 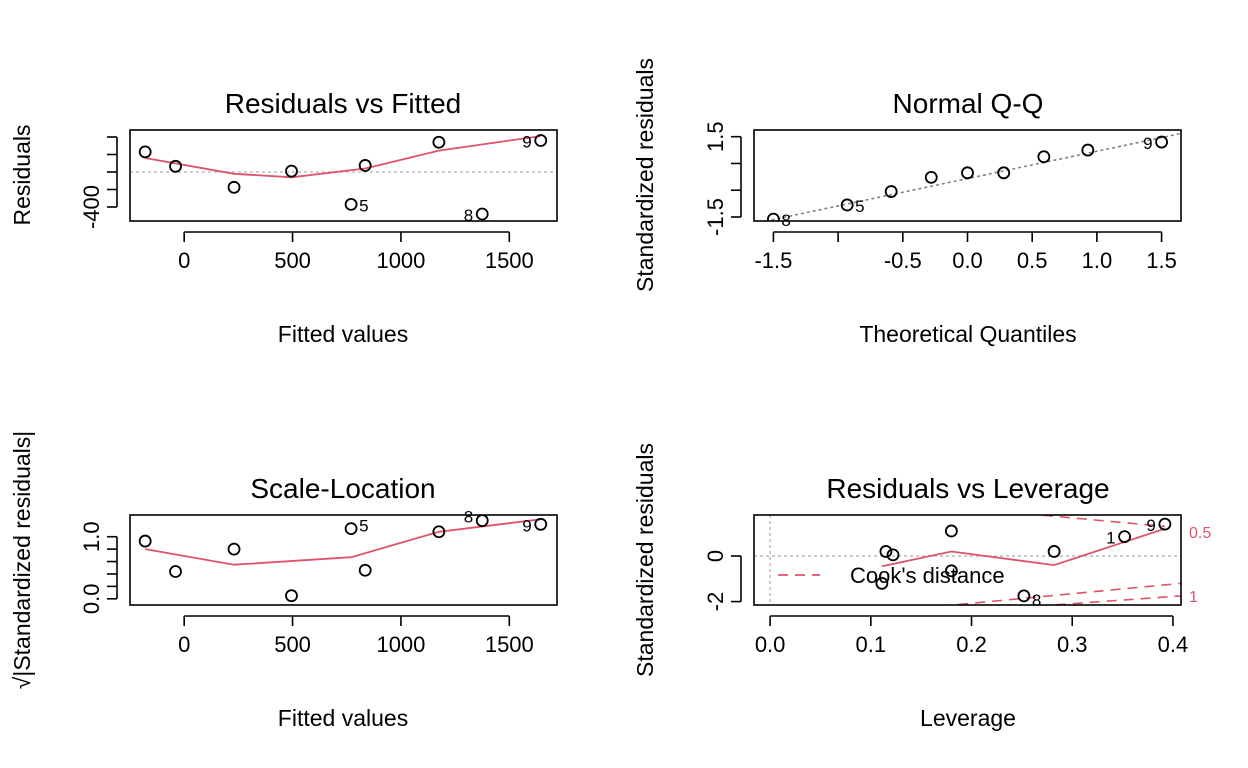 What do you see at coordinates (903, 260) in the screenshot?
I see `x-tick-label: -0.5` at bounding box center [903, 260].